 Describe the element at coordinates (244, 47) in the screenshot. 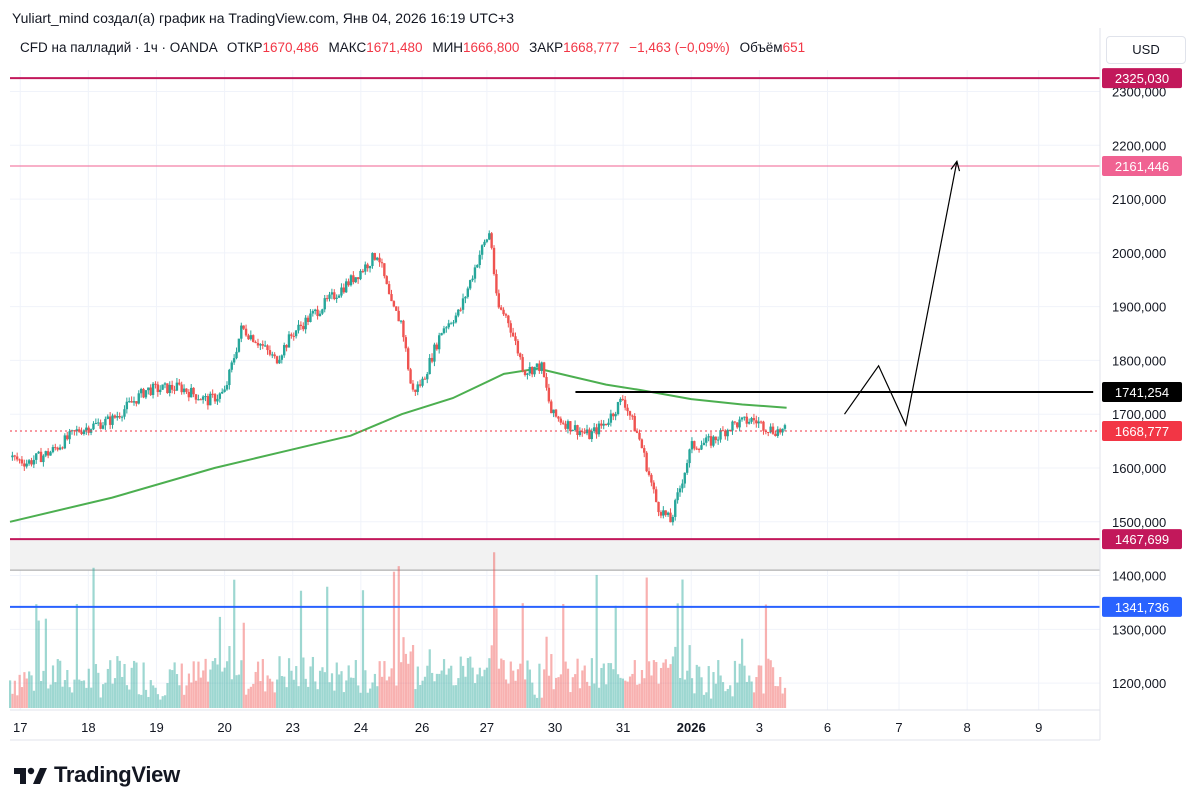

I see `open-label: ОТКР` at that location.